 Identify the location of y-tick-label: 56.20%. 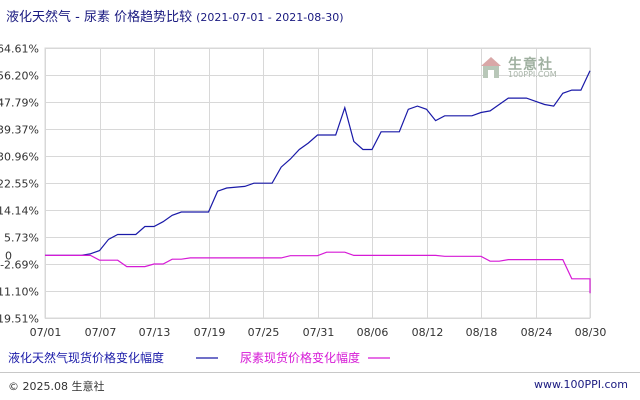
(19, 76).